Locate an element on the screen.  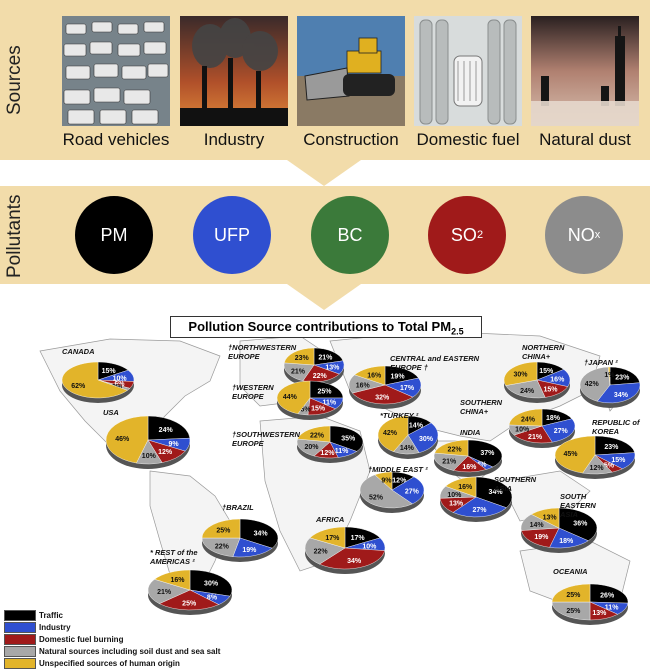
legend-swatch-domestic-fuel is located at coordinates (20, 639).